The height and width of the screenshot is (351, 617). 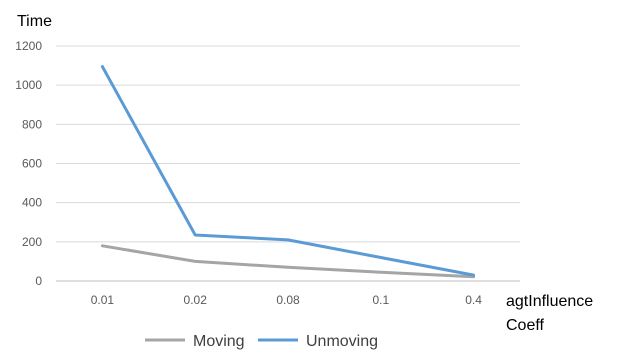 I want to click on y-axis-ticks: 0 200 400 600 800 1000 1200, so click(x=28, y=163).